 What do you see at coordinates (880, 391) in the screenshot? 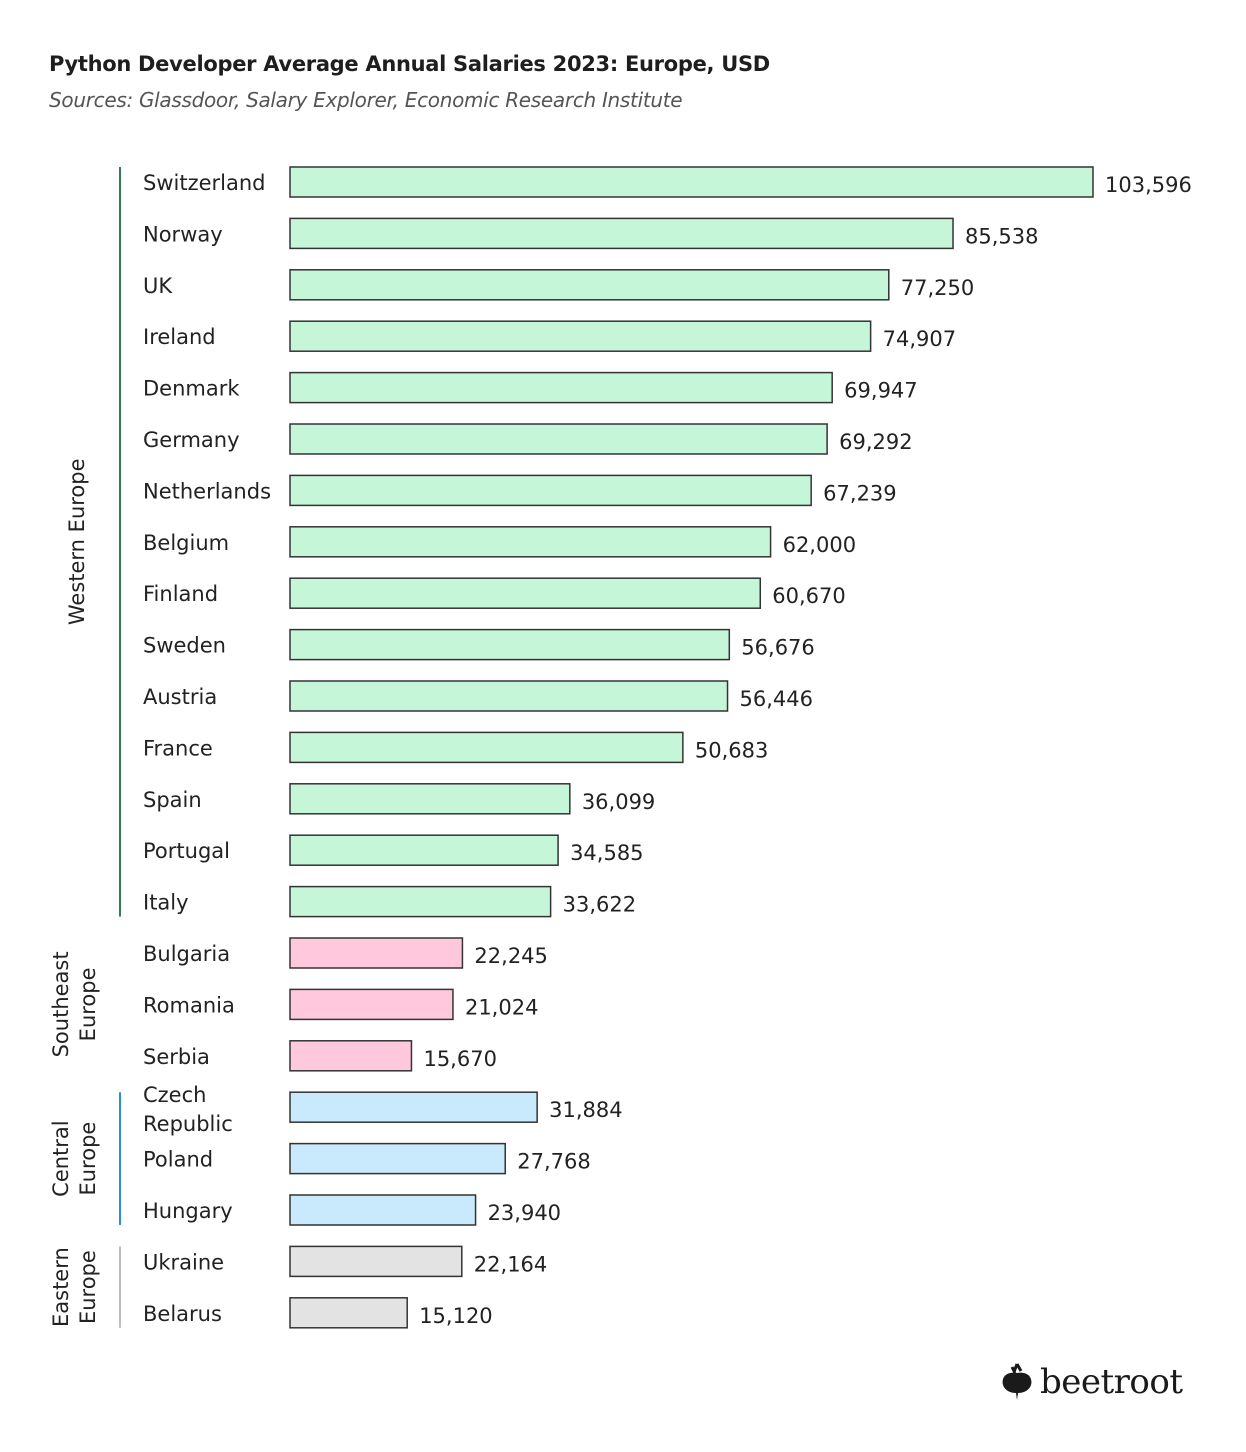
I see `value-label: 69,947` at bounding box center [880, 391].